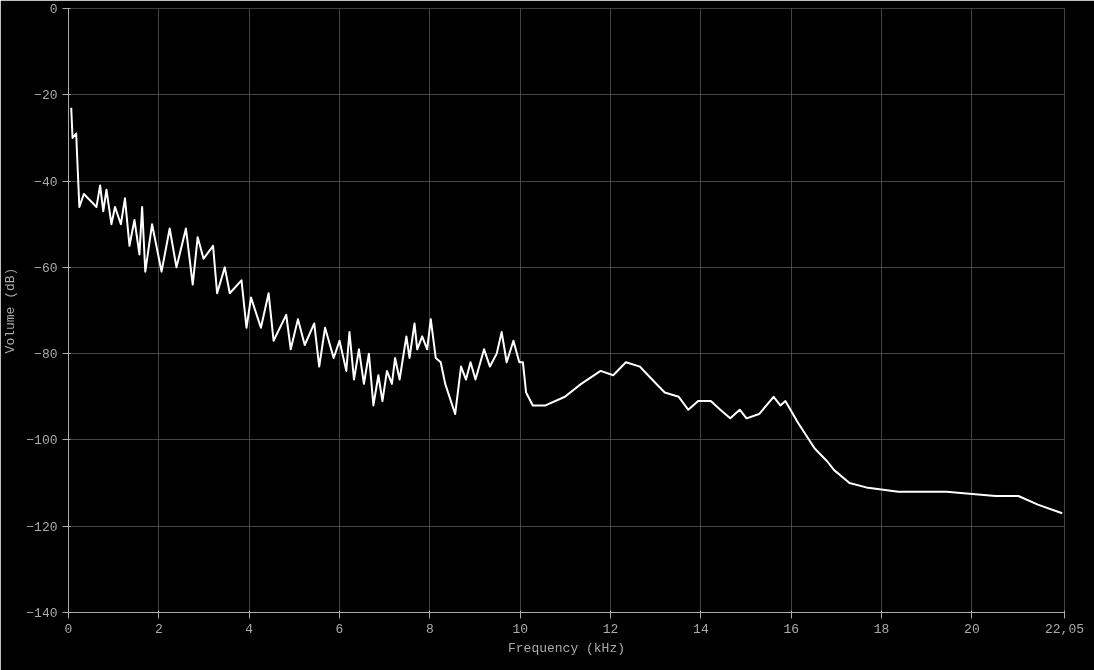 This screenshot has height=670, width=1094. I want to click on x-tick-label: 2, so click(158, 629).